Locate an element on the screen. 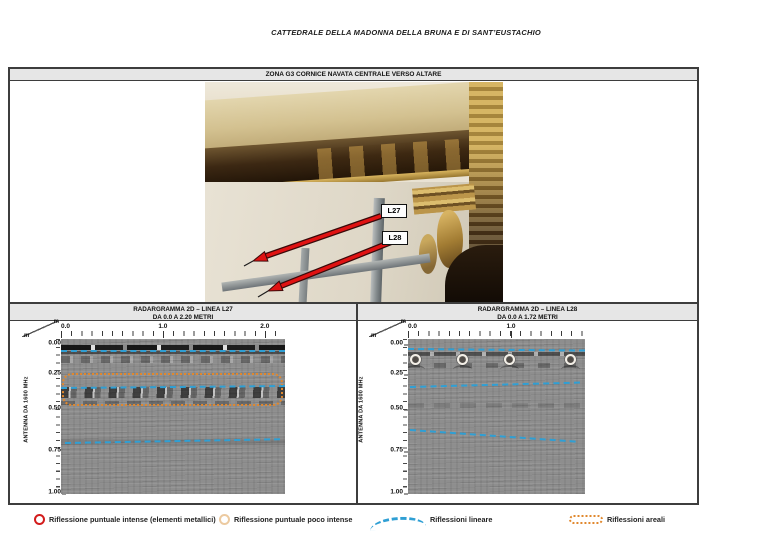  axis-corner-l28: m m is located at coordinates (388, 329).